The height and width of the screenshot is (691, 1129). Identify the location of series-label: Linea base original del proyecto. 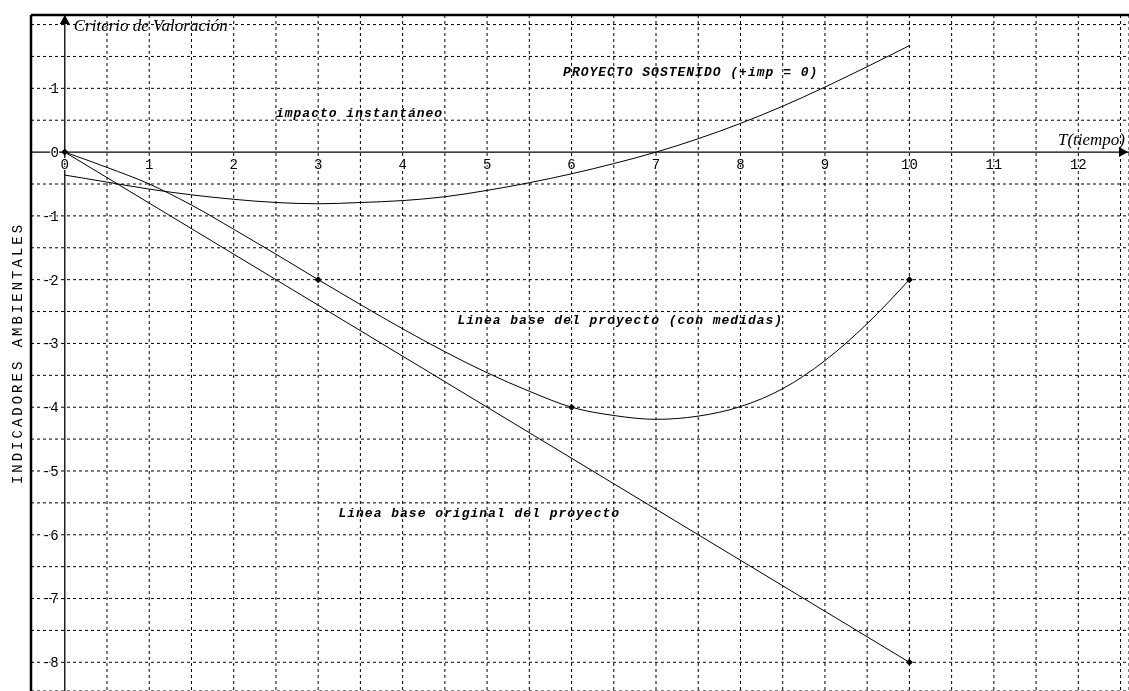
(479, 513).